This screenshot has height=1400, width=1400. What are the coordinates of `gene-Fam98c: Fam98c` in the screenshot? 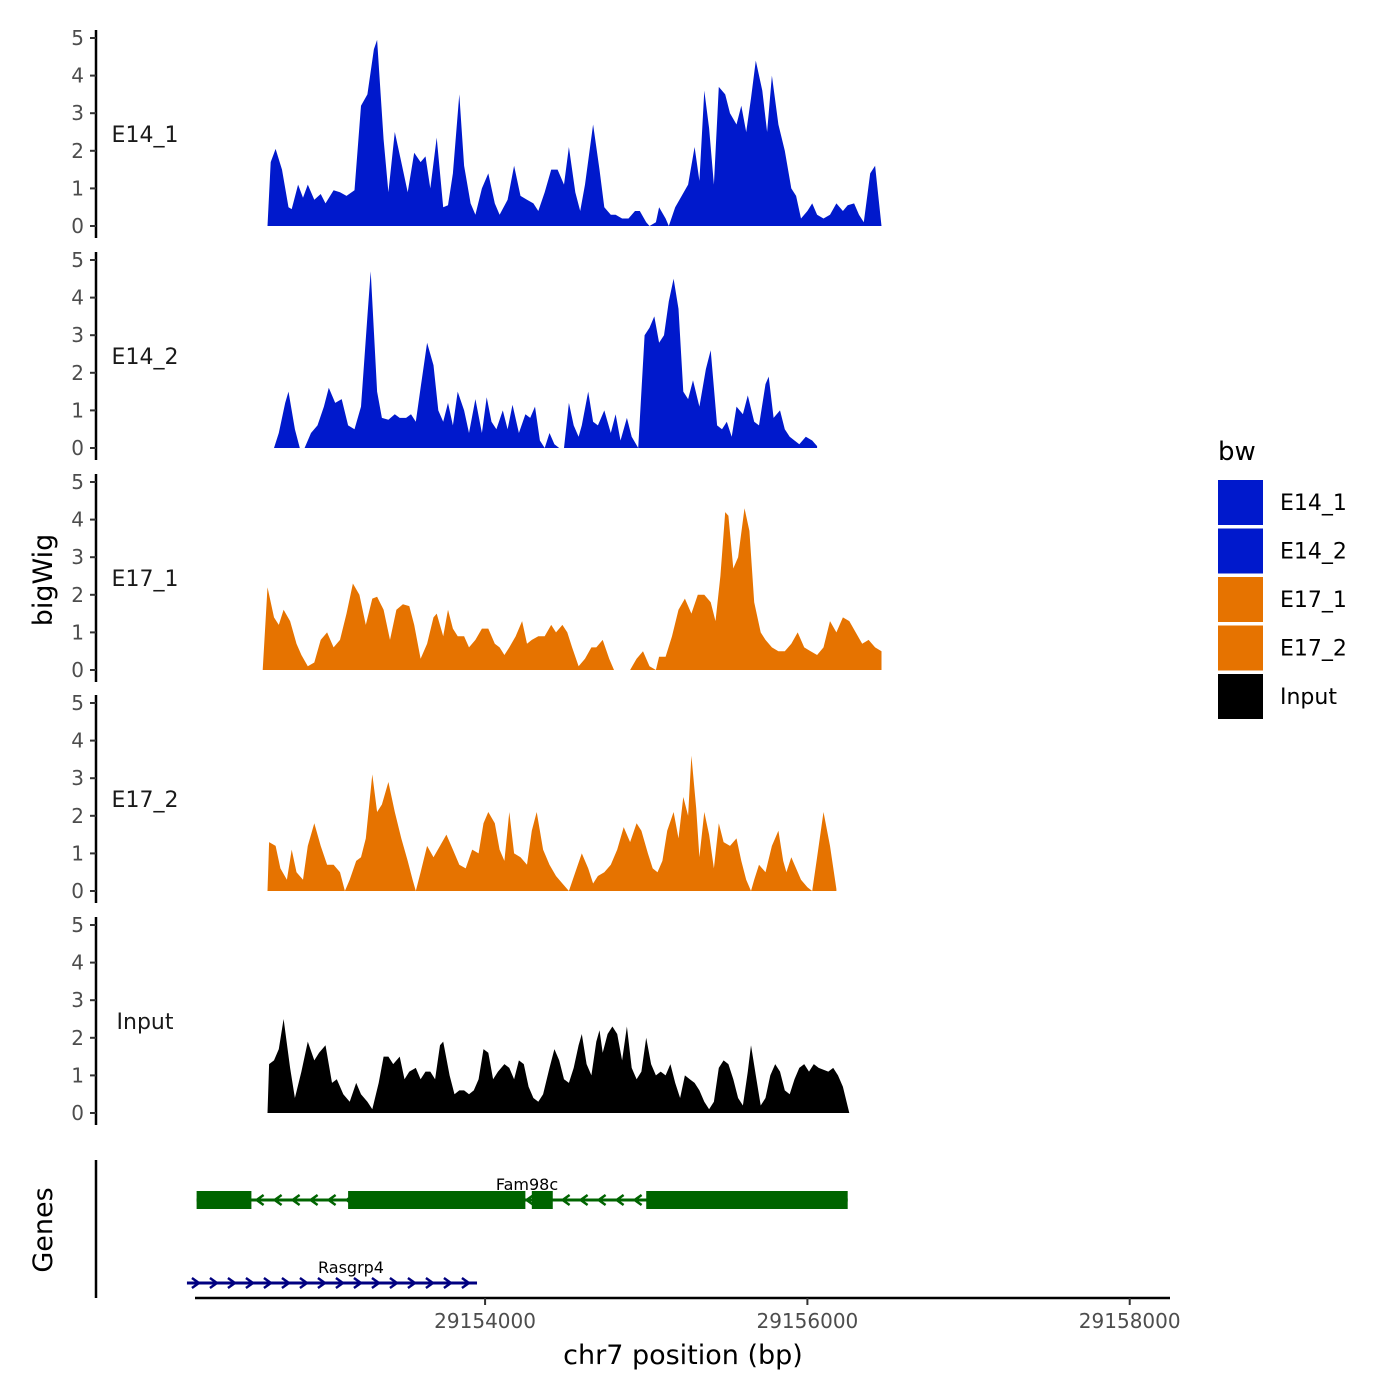 It's located at (522, 1192).